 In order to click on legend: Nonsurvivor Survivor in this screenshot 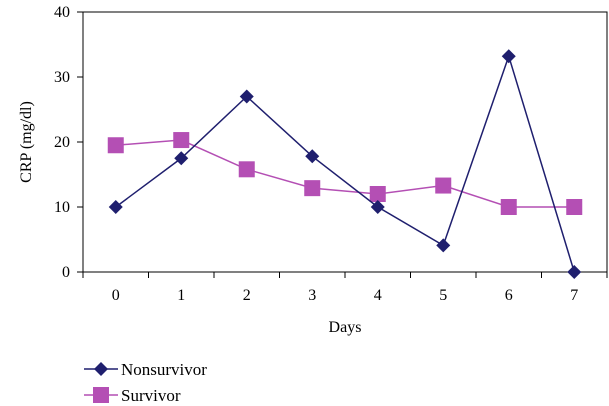, I will do `click(145, 382)`.